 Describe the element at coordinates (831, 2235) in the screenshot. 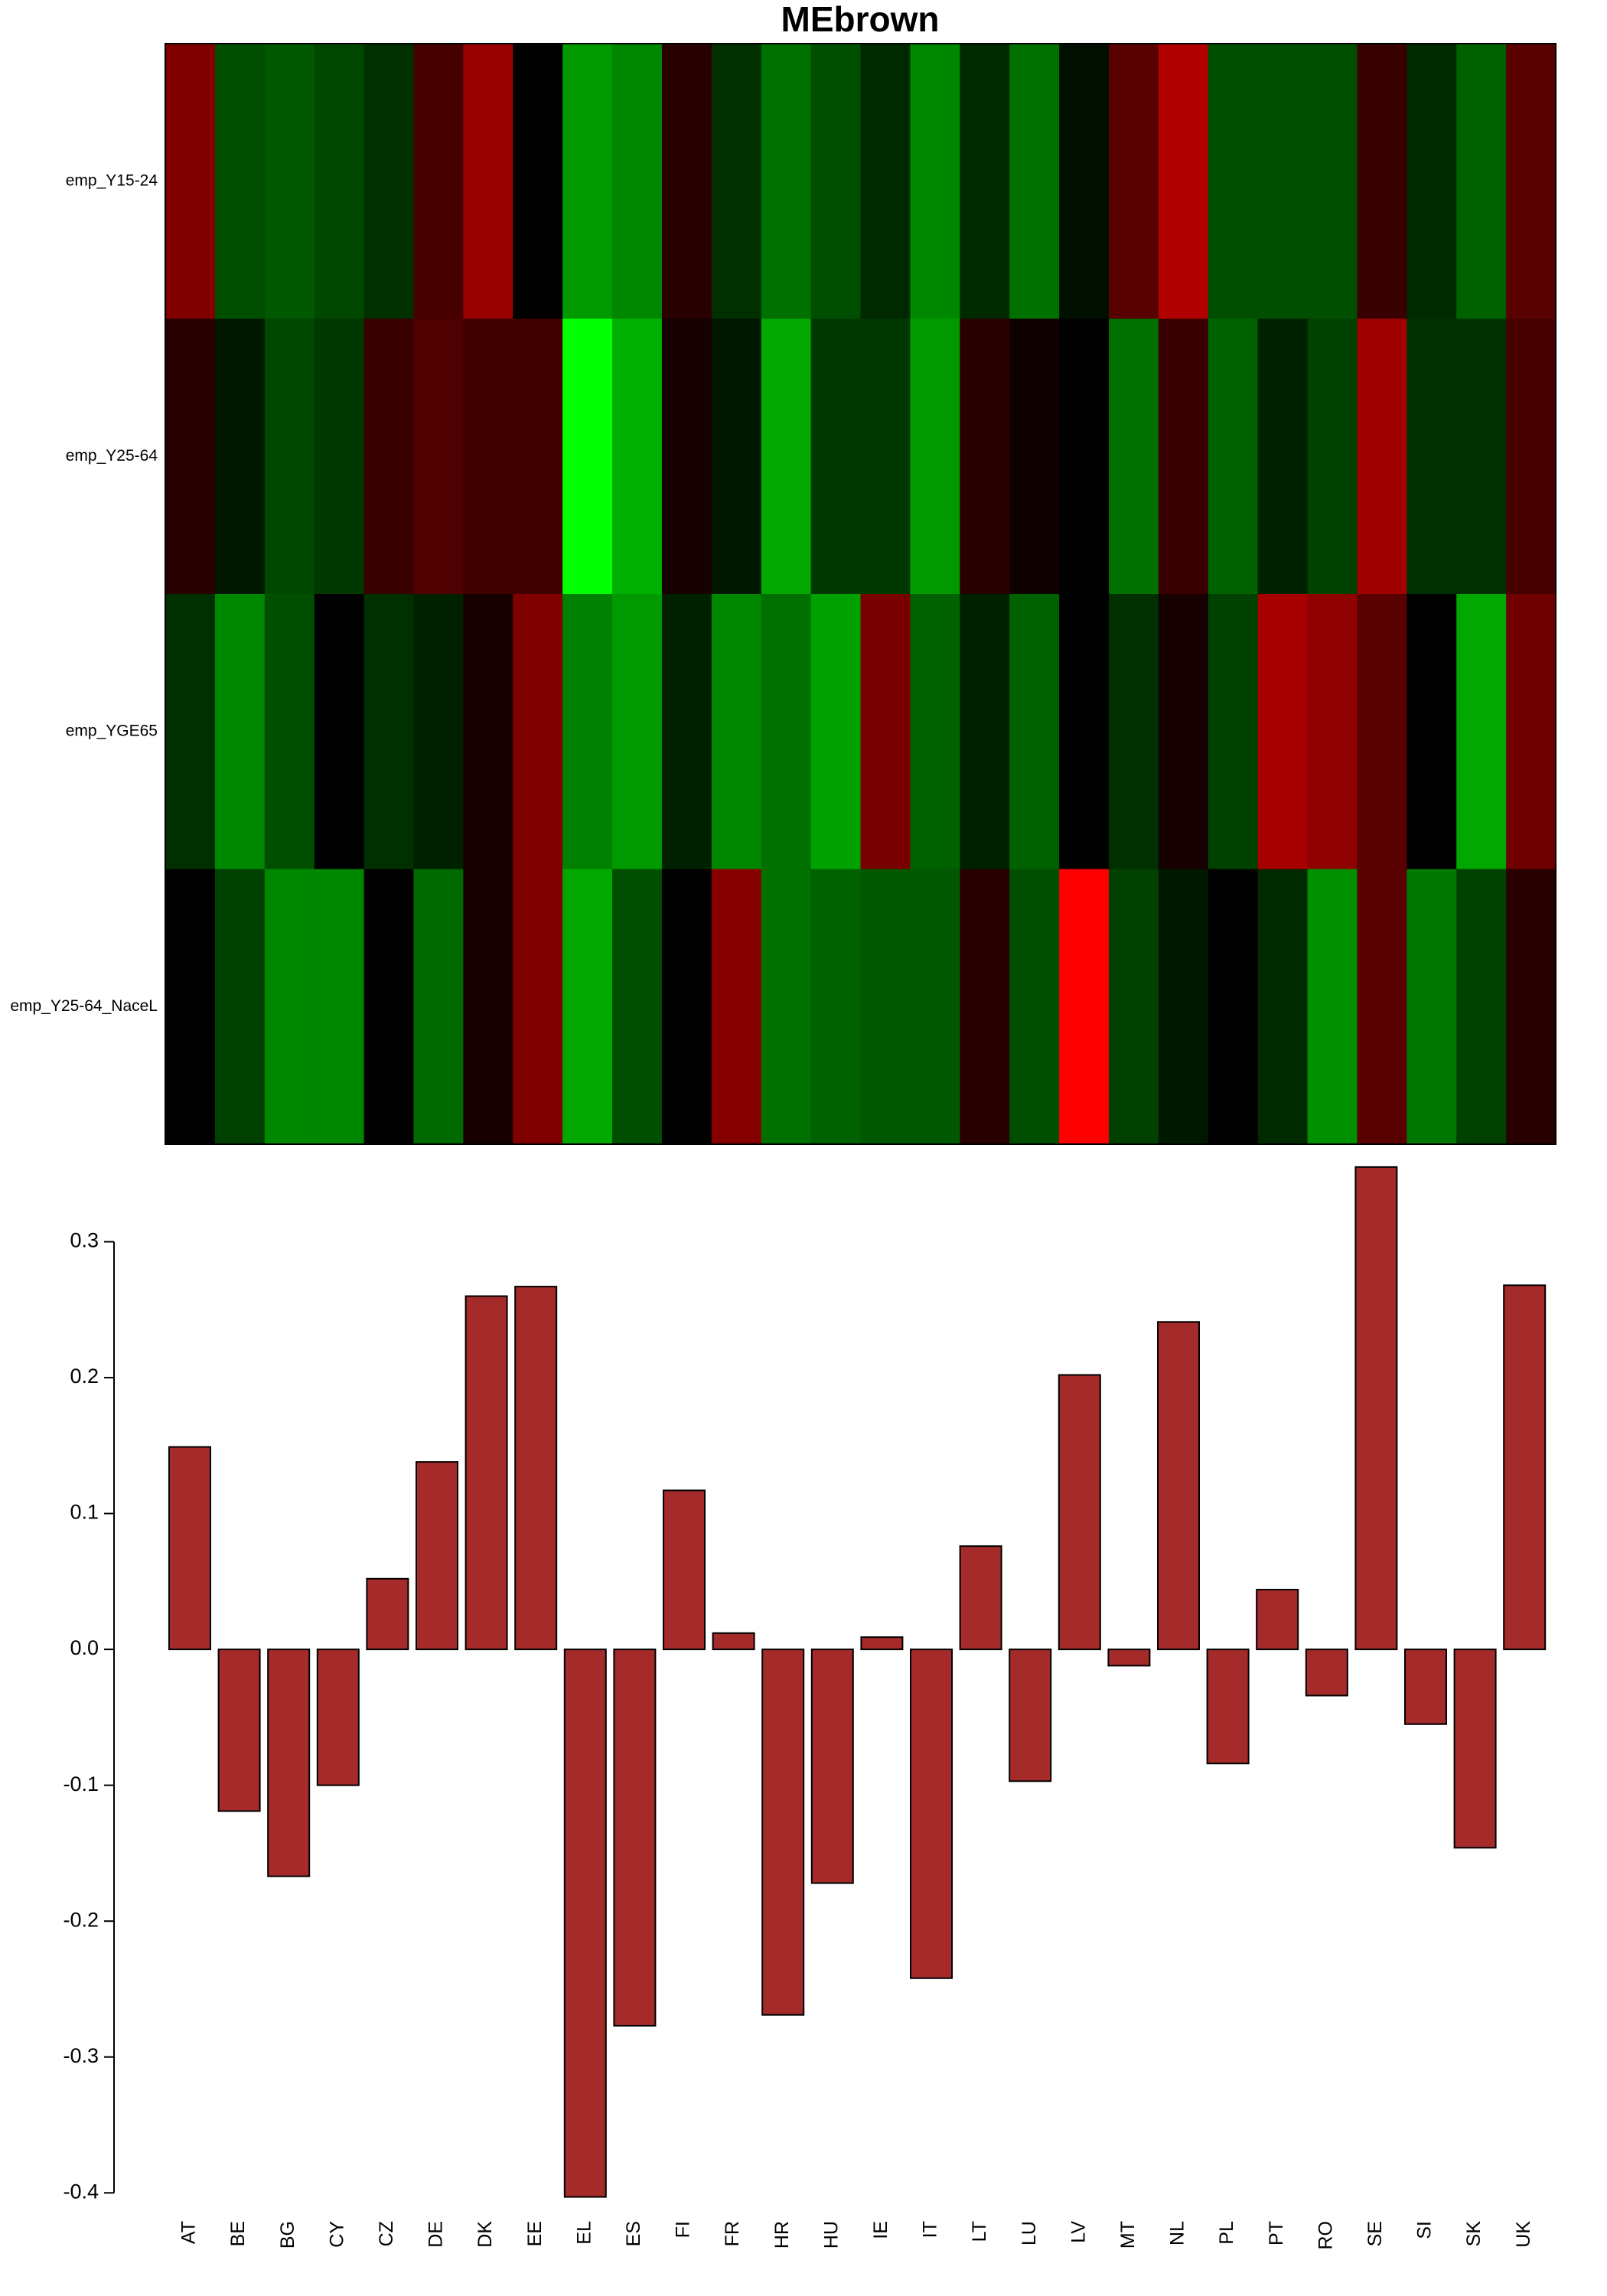

I see `x-tick-label: HU` at that location.